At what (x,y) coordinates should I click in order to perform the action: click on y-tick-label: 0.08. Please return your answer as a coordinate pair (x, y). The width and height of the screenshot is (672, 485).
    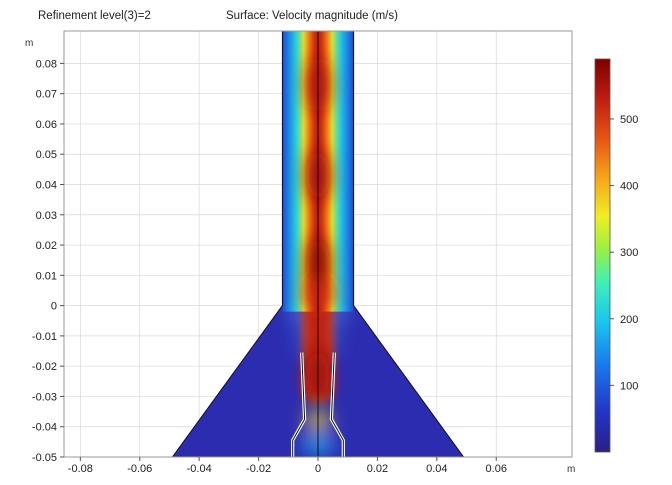
    Looking at the image, I should click on (46, 64).